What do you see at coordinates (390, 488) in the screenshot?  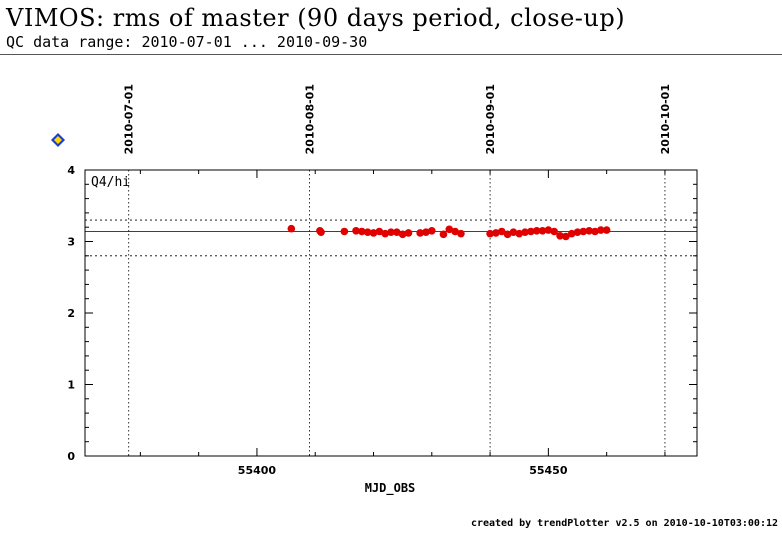 I see `x-axis-label: MJD_OBS` at bounding box center [390, 488].